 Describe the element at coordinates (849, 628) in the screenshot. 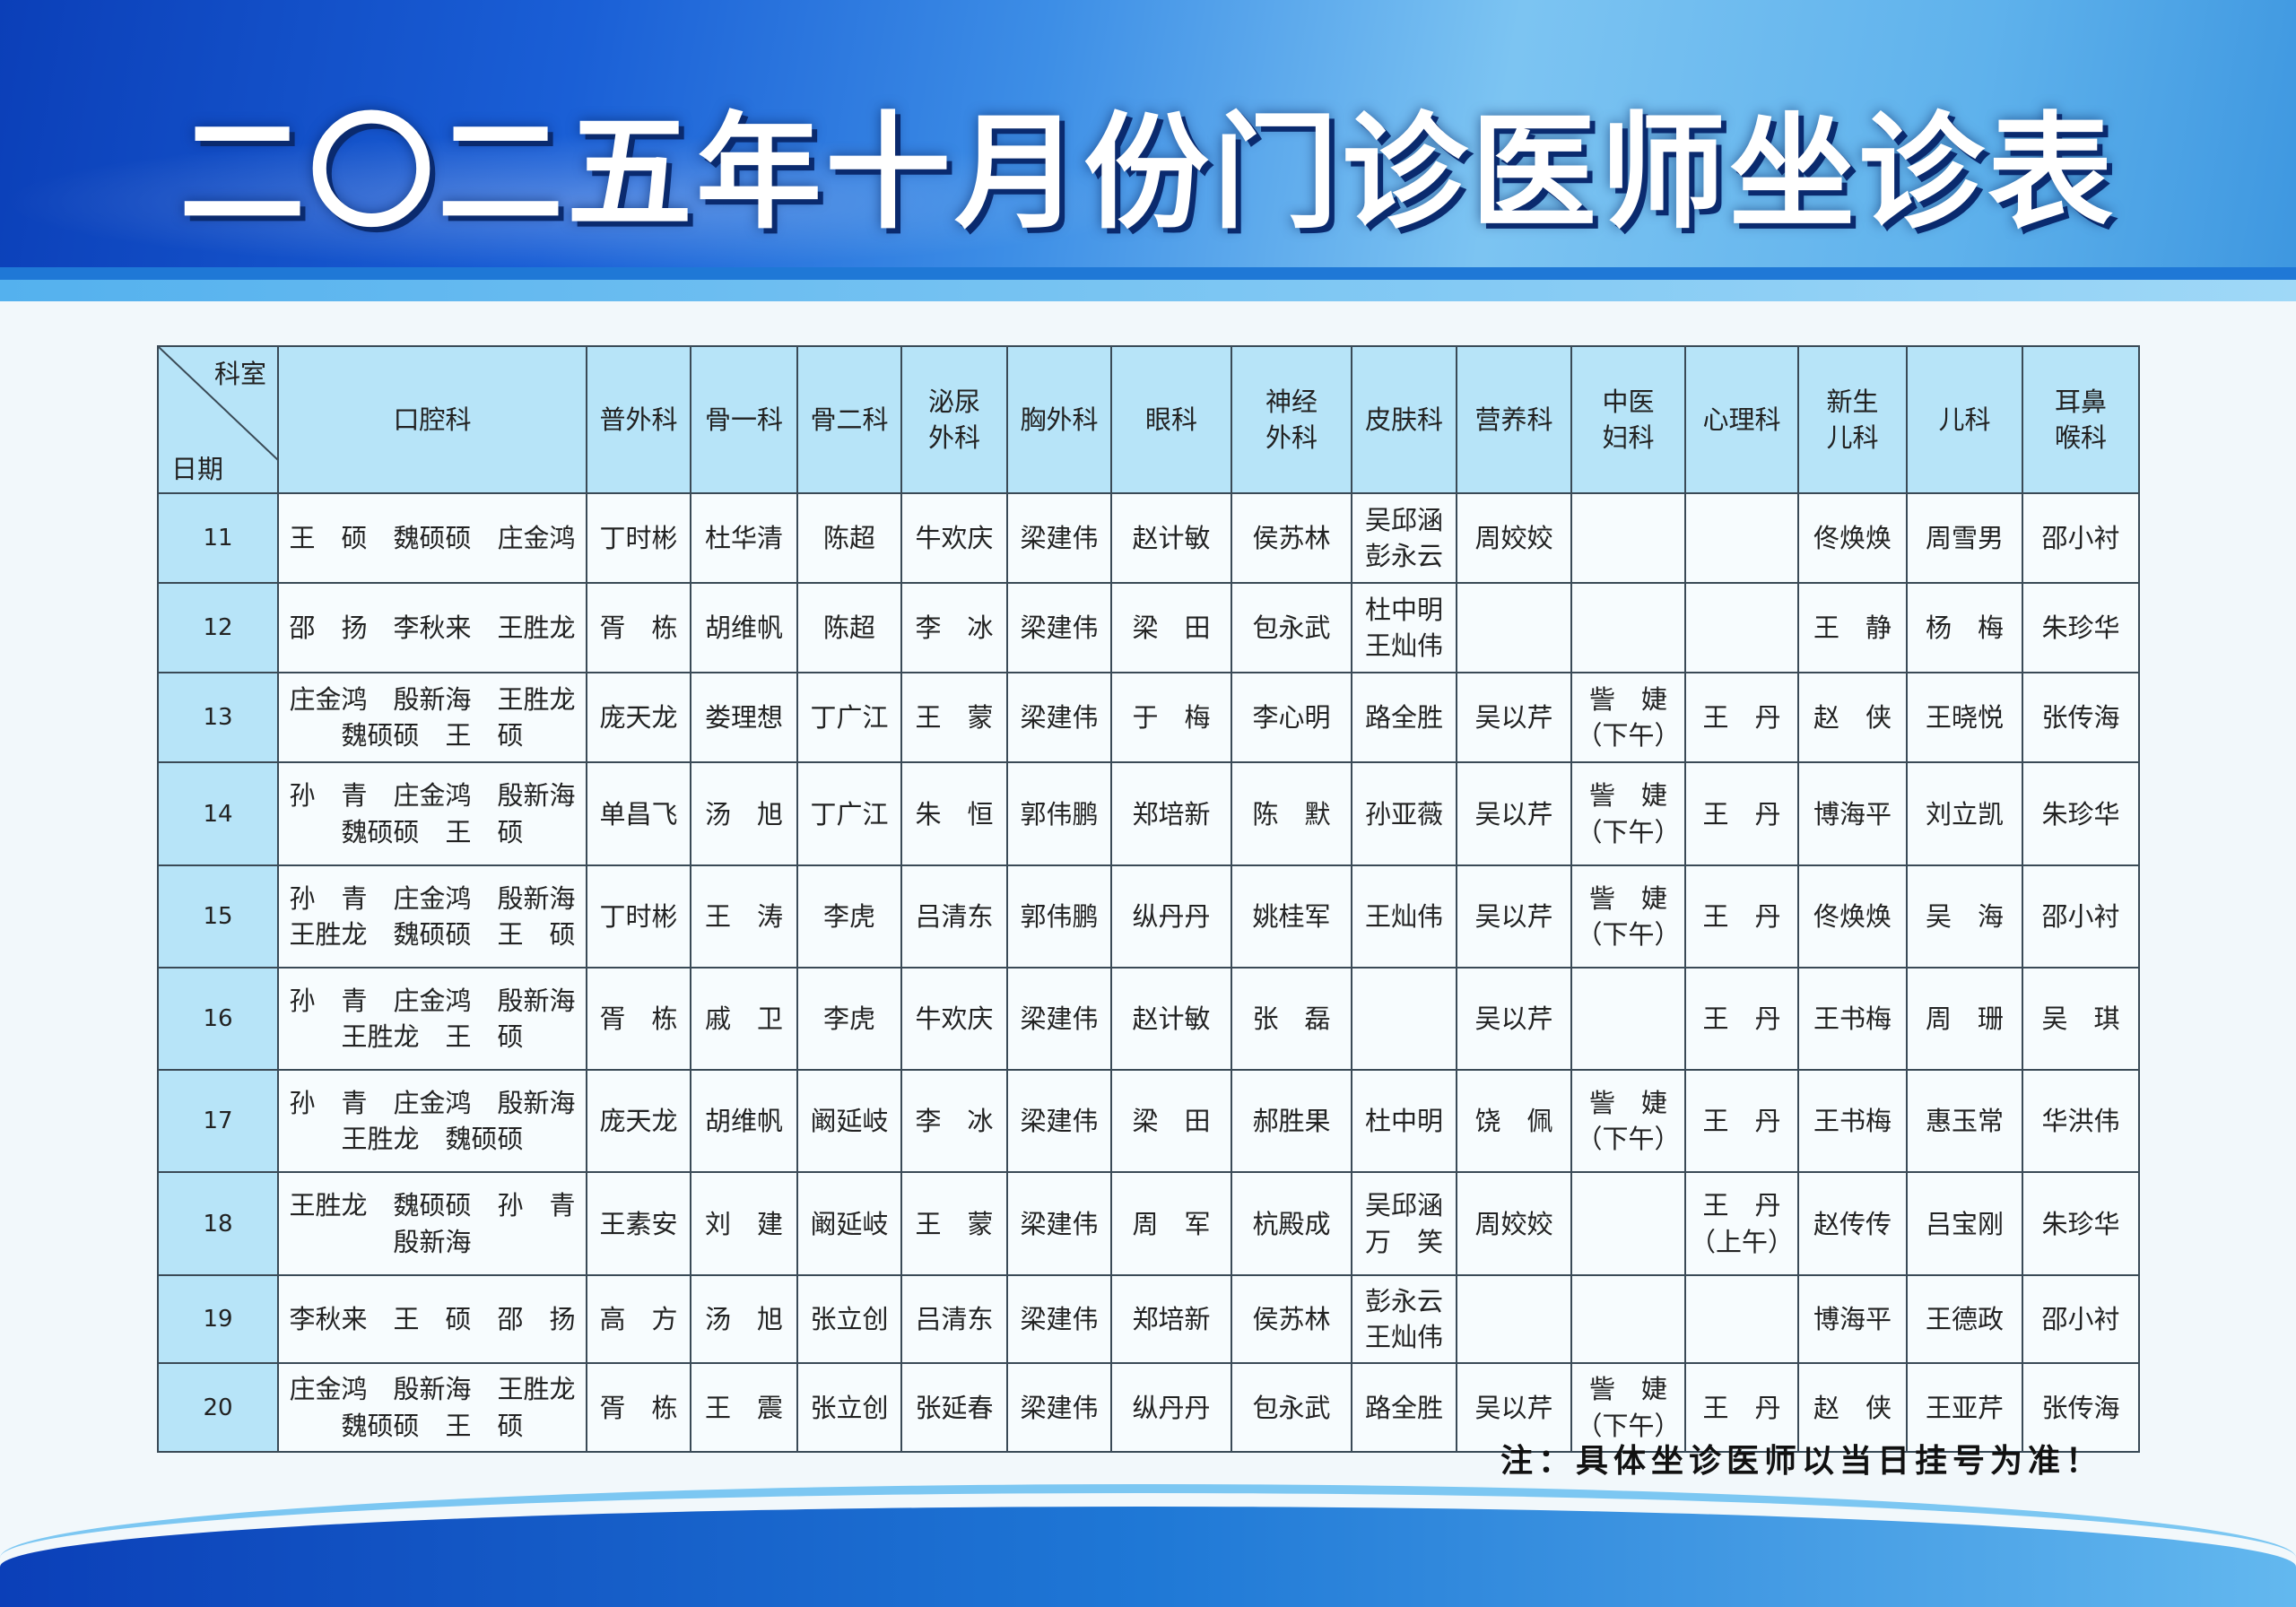

I see `doctor-cell: 陈超` at that location.